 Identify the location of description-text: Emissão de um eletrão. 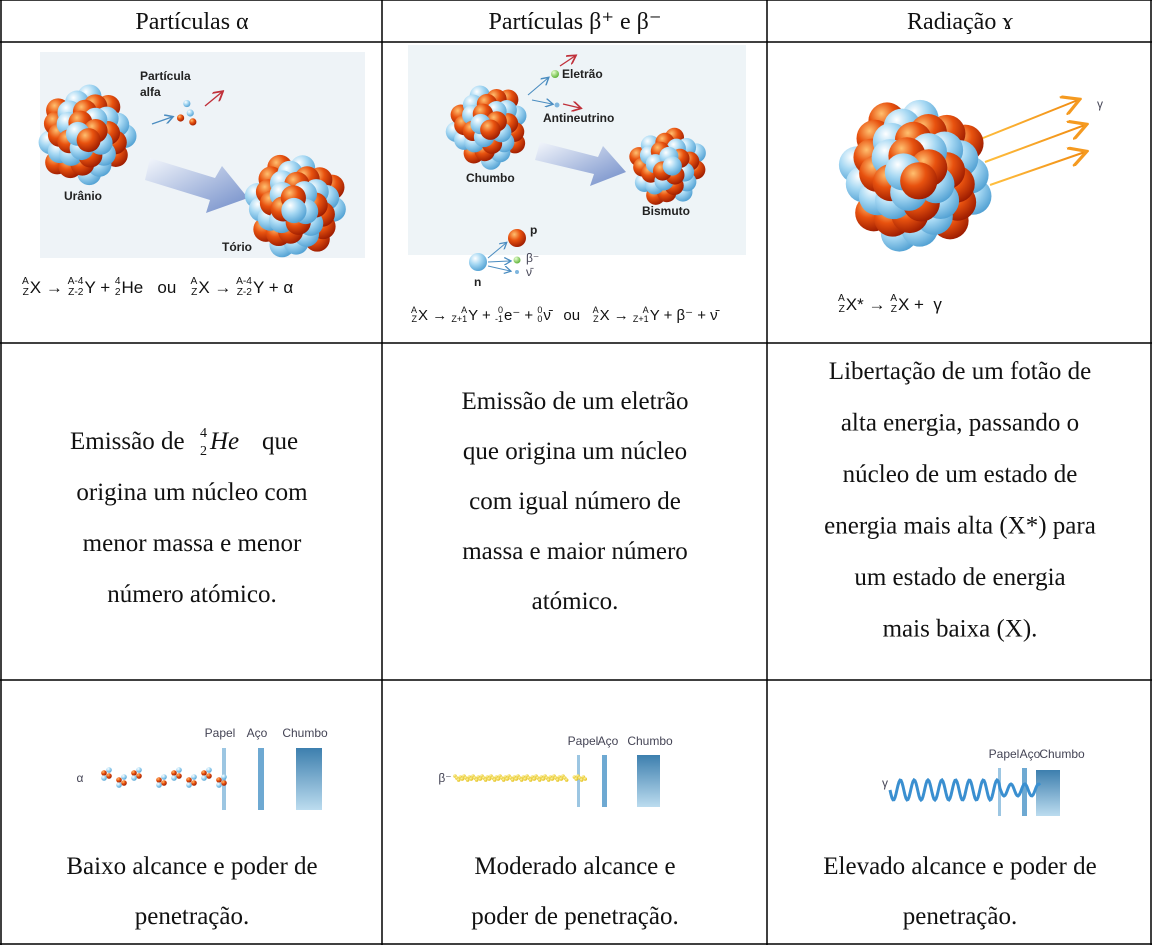
(574, 401).